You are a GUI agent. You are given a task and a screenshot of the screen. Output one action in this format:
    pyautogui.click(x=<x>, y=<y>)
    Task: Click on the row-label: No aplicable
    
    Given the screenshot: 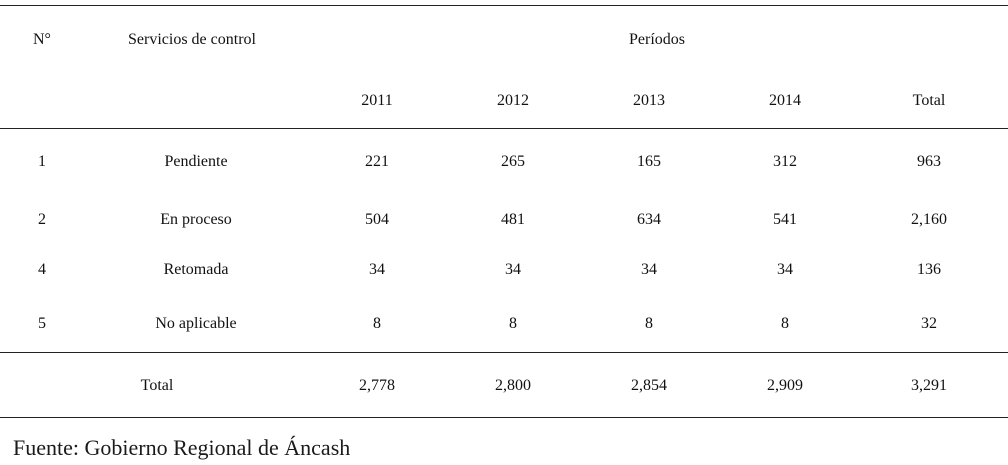 What is the action you would take?
    pyautogui.click(x=196, y=323)
    